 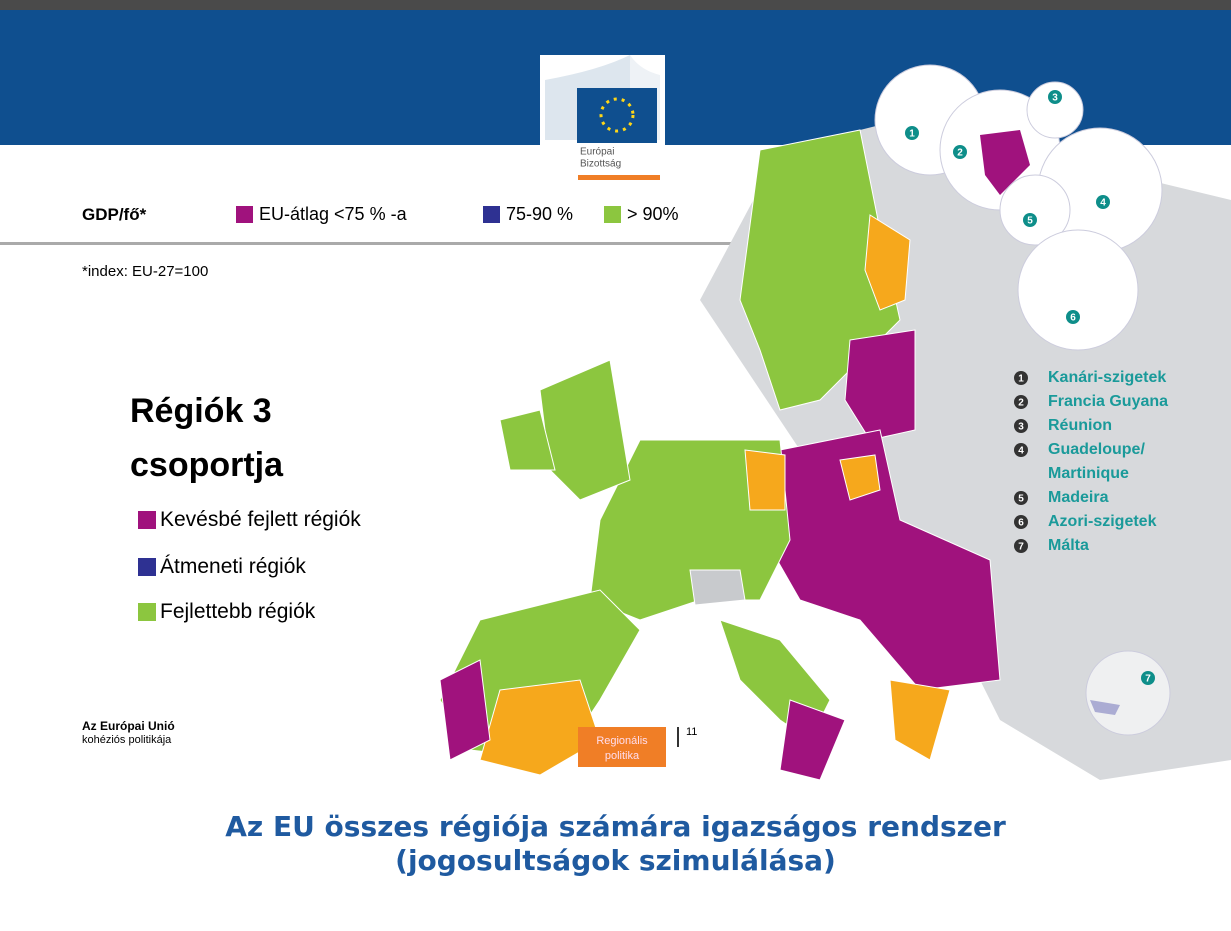 What do you see at coordinates (678, 737) in the screenshot?
I see `footer-divider` at bounding box center [678, 737].